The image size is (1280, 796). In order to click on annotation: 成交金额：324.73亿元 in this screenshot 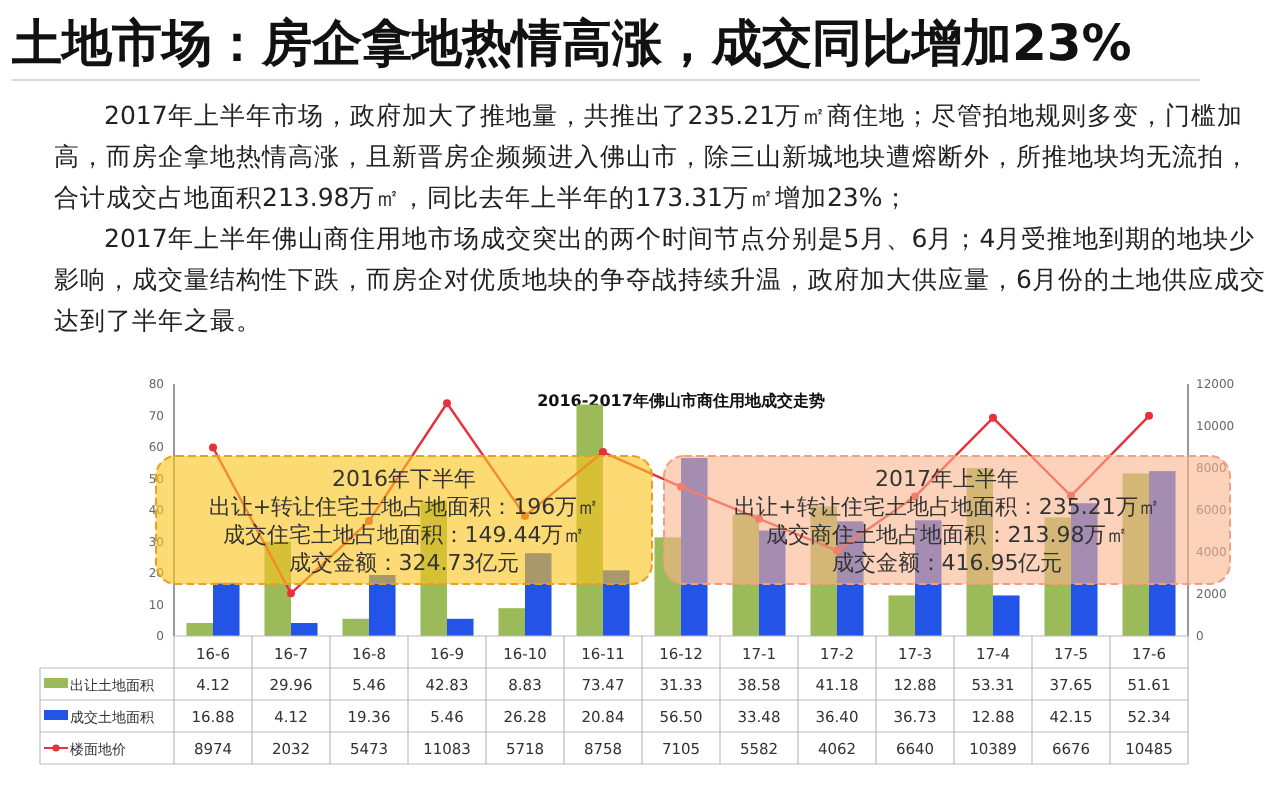, I will do `click(404, 563)`.